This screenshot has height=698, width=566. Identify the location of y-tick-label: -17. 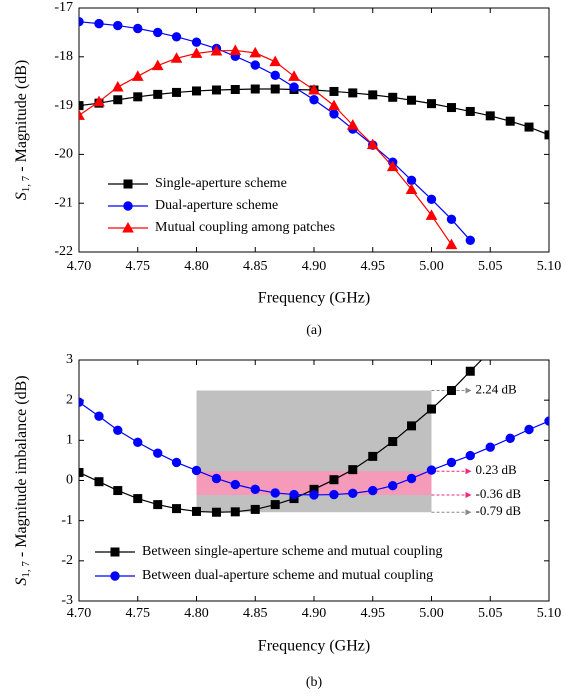
(63, 7).